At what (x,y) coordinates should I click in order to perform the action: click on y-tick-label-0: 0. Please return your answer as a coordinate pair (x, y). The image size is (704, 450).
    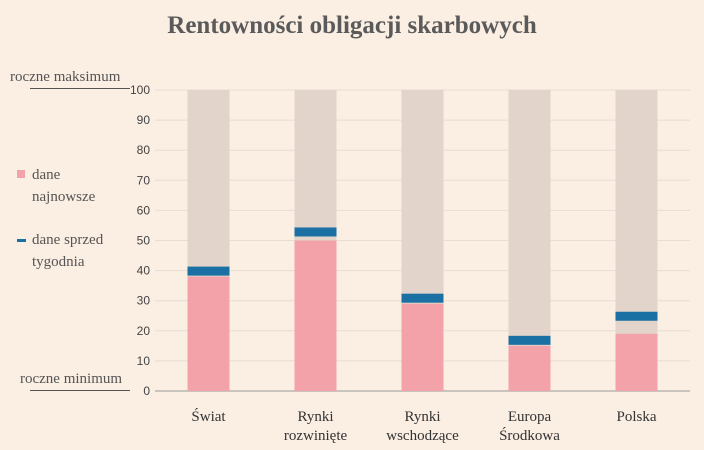
    Looking at the image, I should click on (146, 391).